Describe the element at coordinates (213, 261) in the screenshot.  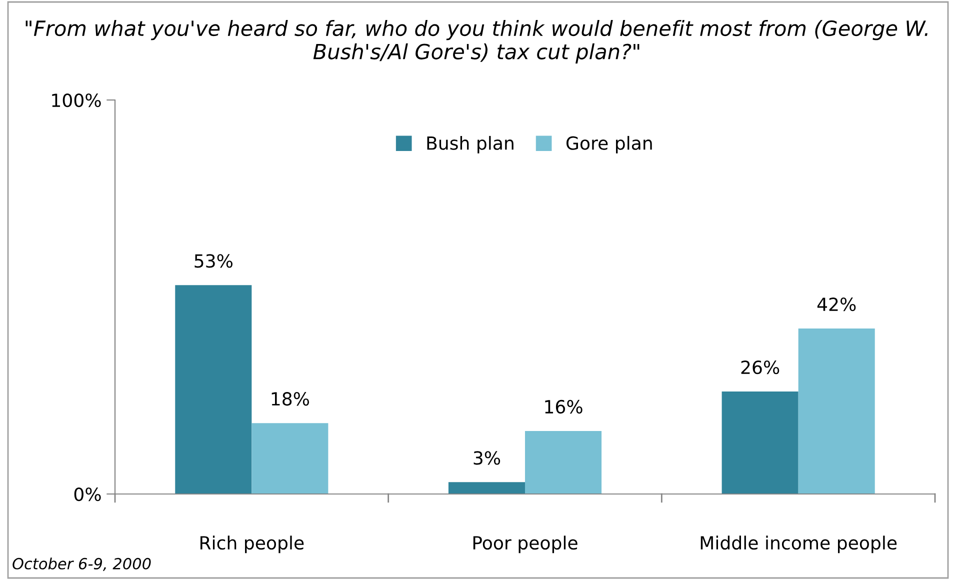
I see `data-label: 53%` at that location.